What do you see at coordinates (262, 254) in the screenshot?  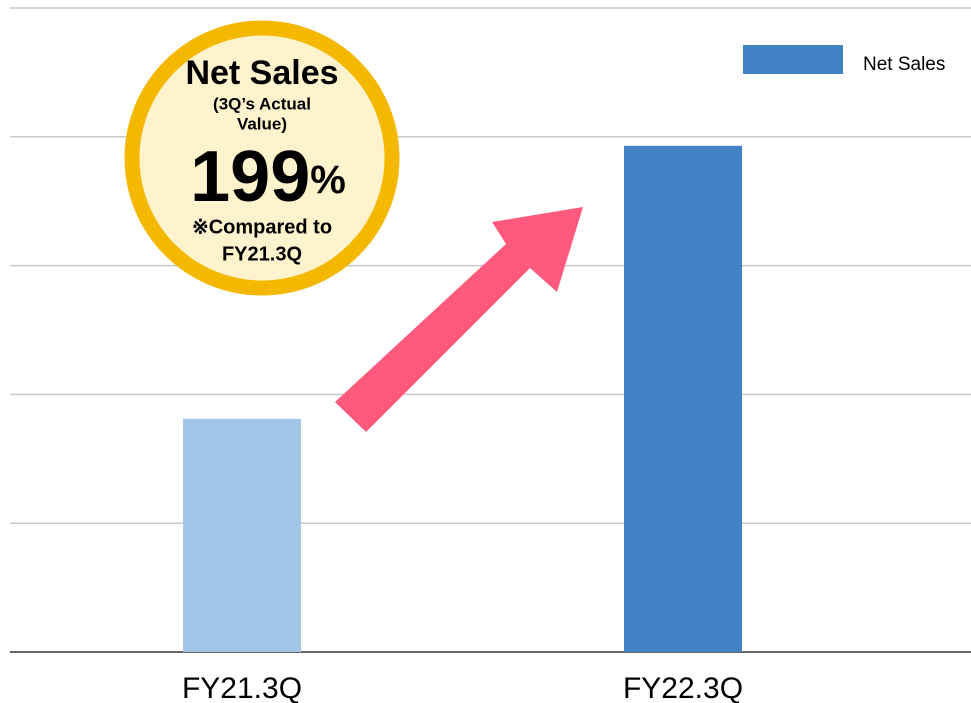 I see `badge-note: FY21.3Q` at bounding box center [262, 254].